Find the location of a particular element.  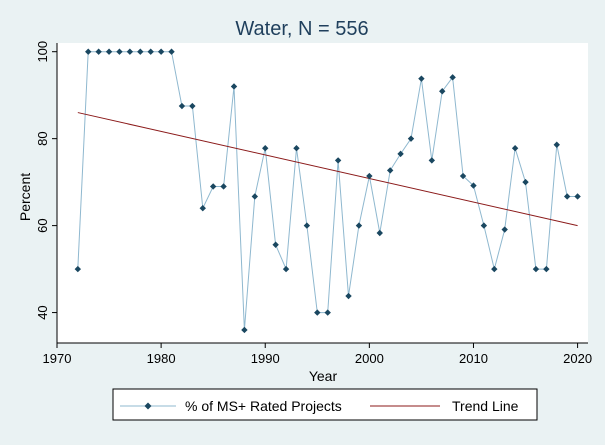

x-axis-label: Year is located at coordinates (323, 376).